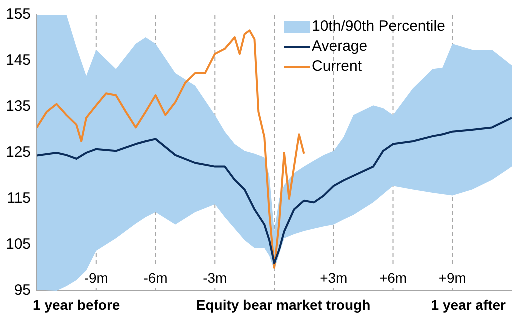 Image resolution: width=512 pixels, height=317 pixels. I want to click on text: Equity bear market trough, so click(283, 304).